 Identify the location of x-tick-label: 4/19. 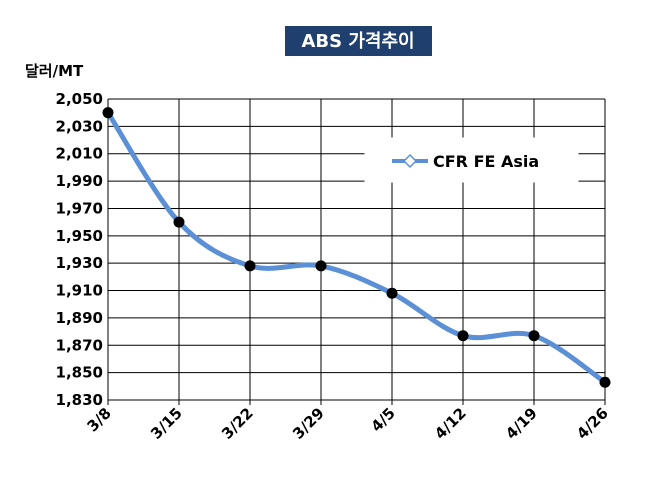
(521, 423).